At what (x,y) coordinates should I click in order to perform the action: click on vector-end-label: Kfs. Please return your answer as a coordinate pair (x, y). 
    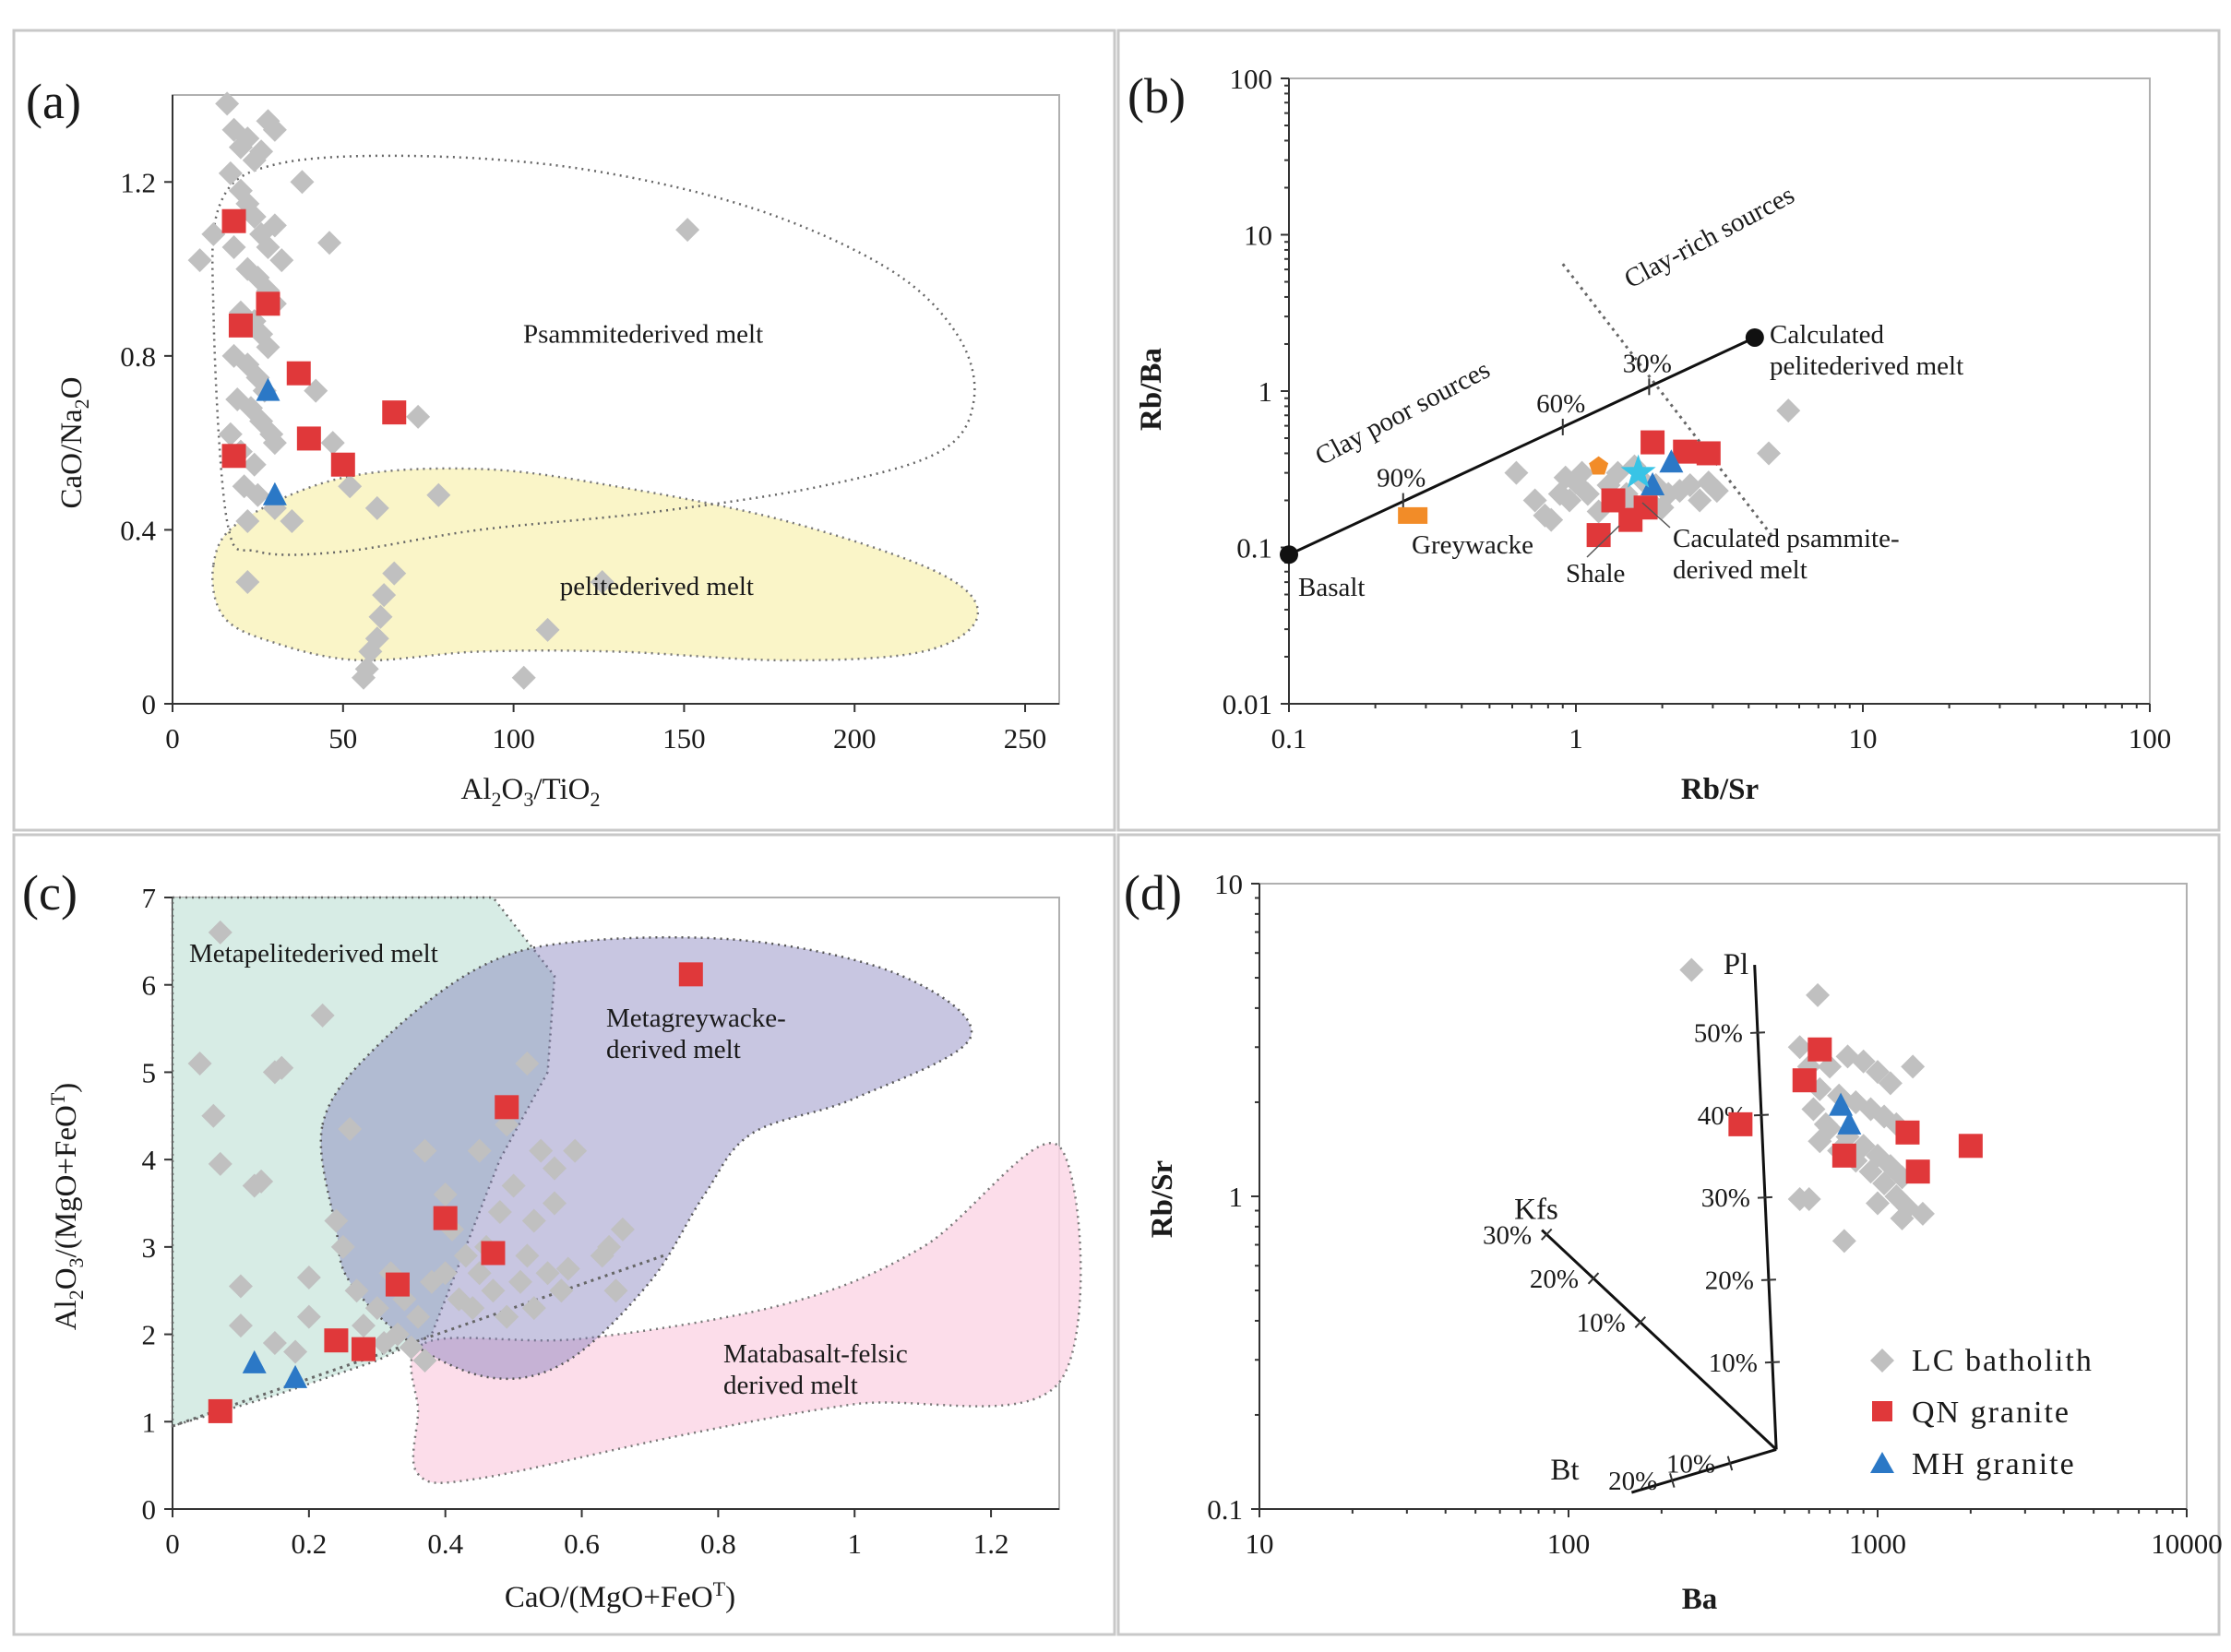
    Looking at the image, I should click on (1536, 1210).